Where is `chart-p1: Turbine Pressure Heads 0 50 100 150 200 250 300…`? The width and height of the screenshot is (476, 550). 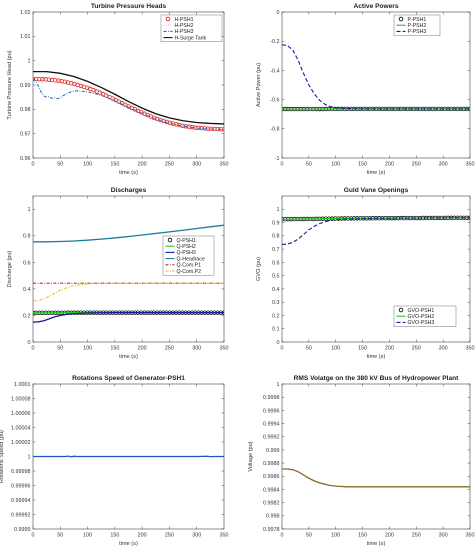
chart-p1: Turbine Pressure Heads 0 50 100 150 200 250 300… is located at coordinates (118, 89).